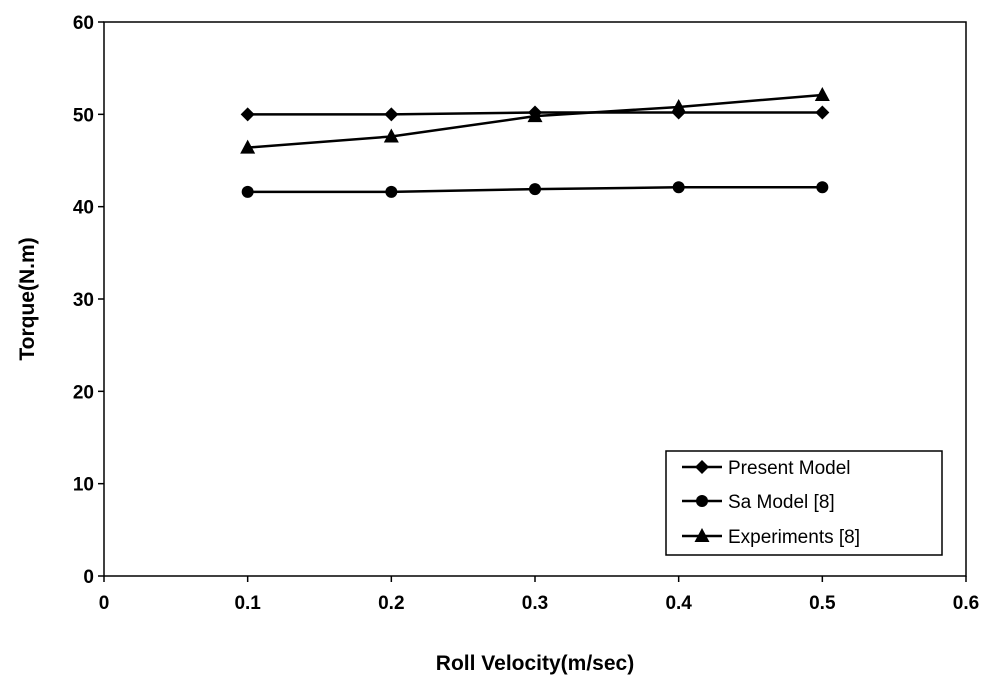 The width and height of the screenshot is (989, 684). What do you see at coordinates (794, 537) in the screenshot?
I see `legend-label: Experiments [8]` at bounding box center [794, 537].